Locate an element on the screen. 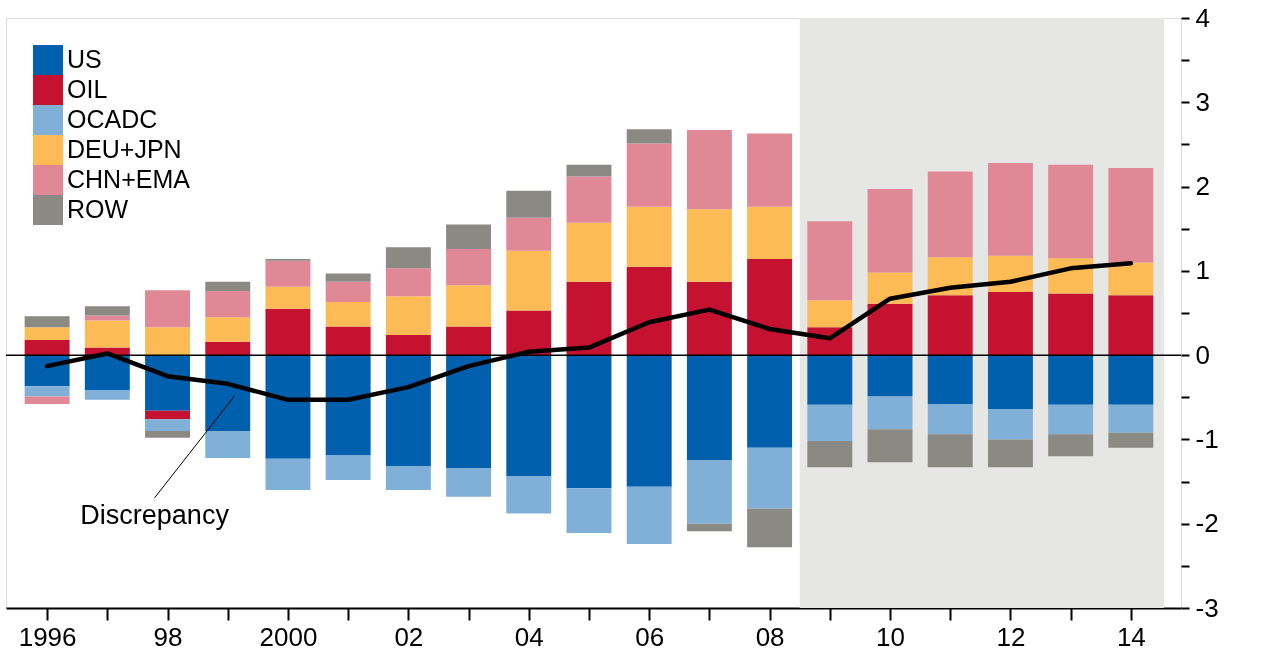  y-tick-label: 1 is located at coordinates (1202, 270).